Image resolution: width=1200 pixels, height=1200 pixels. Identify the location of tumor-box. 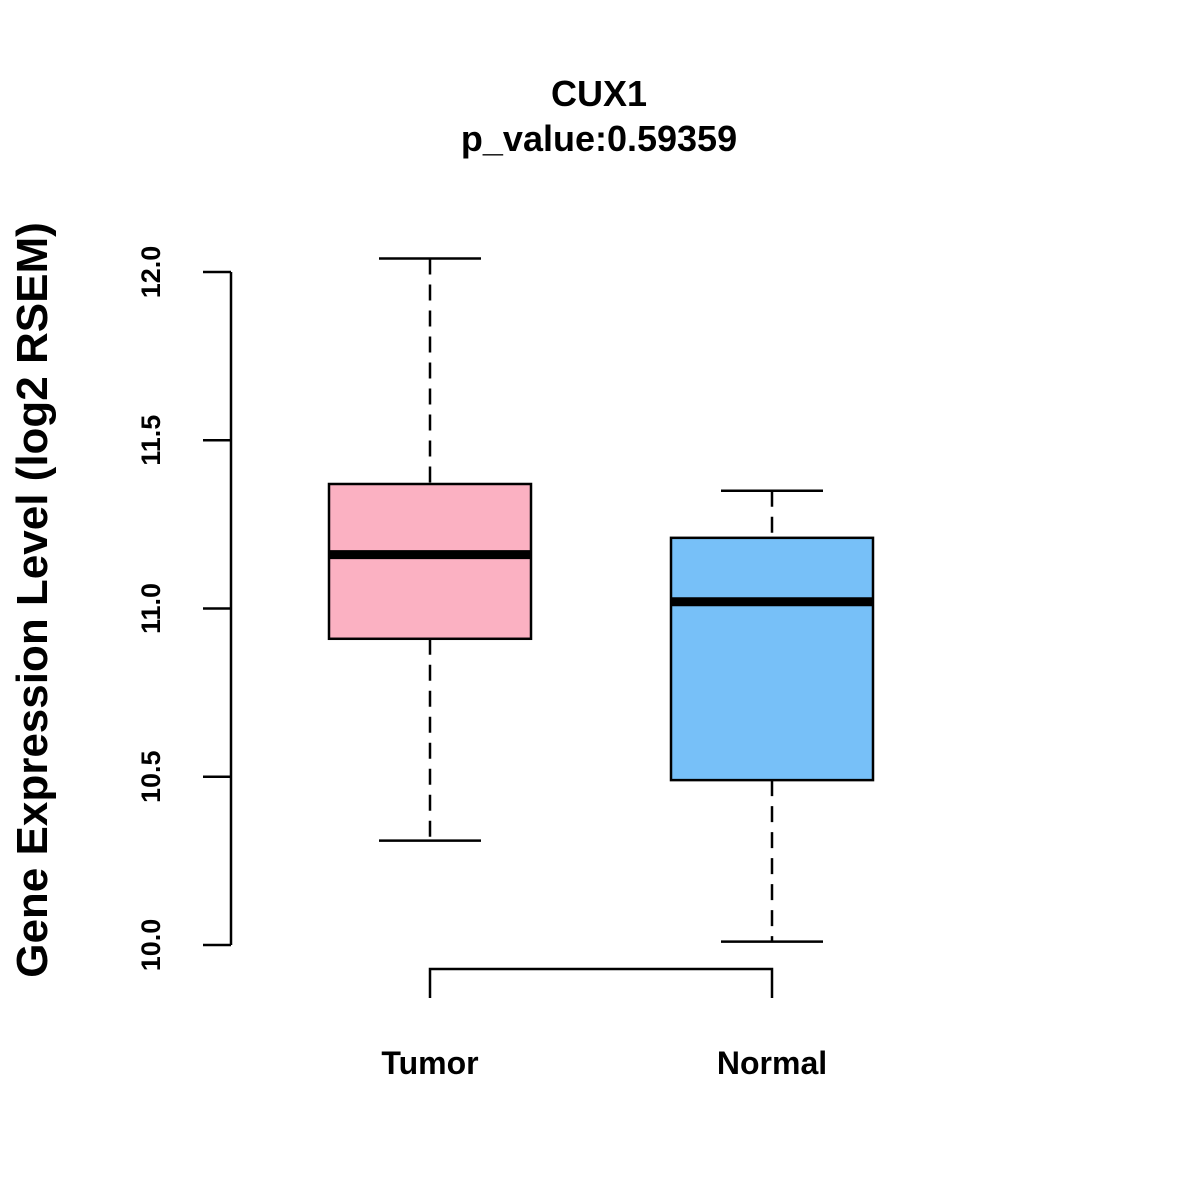
(430, 561).